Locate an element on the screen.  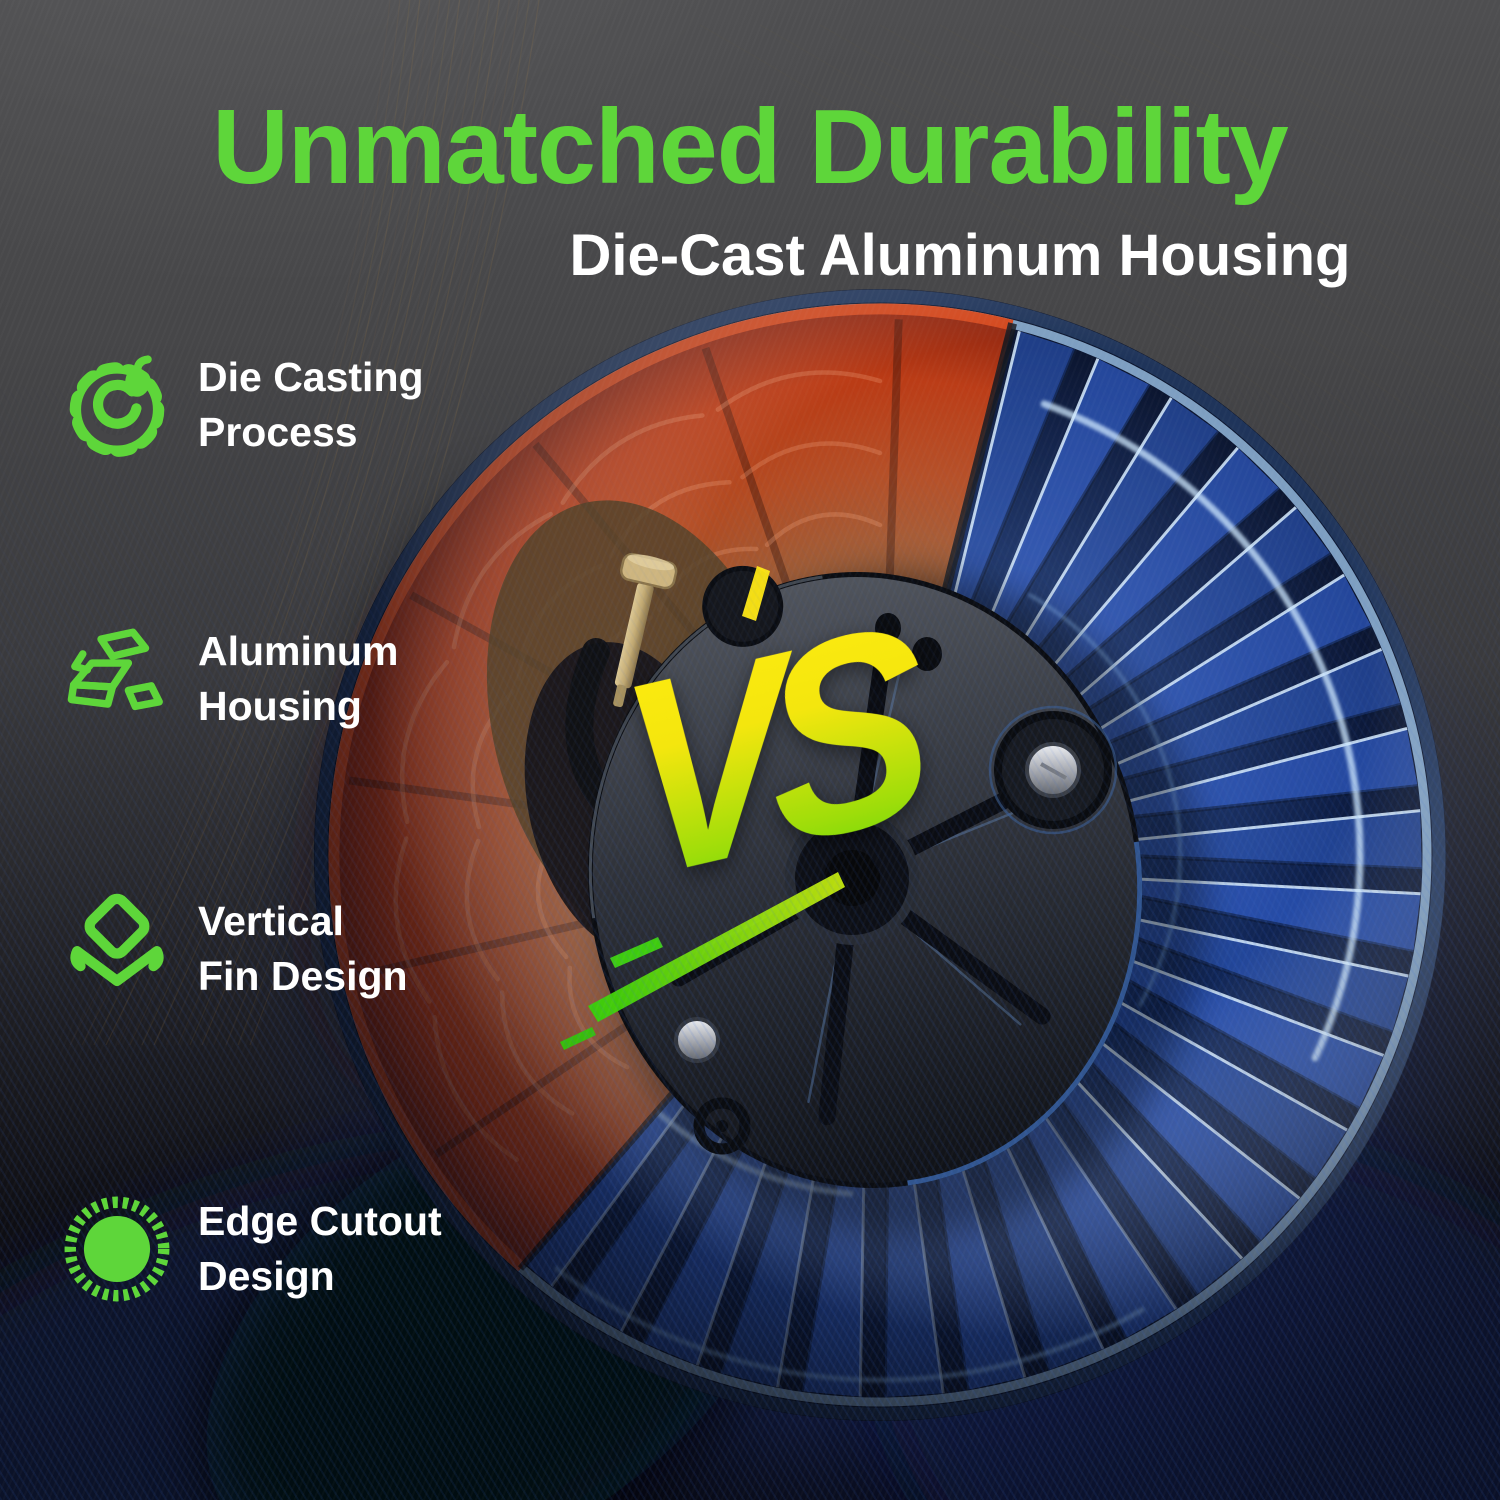
feature-die-casting-process: Die Casting Process is located at coordinates (242, 405).